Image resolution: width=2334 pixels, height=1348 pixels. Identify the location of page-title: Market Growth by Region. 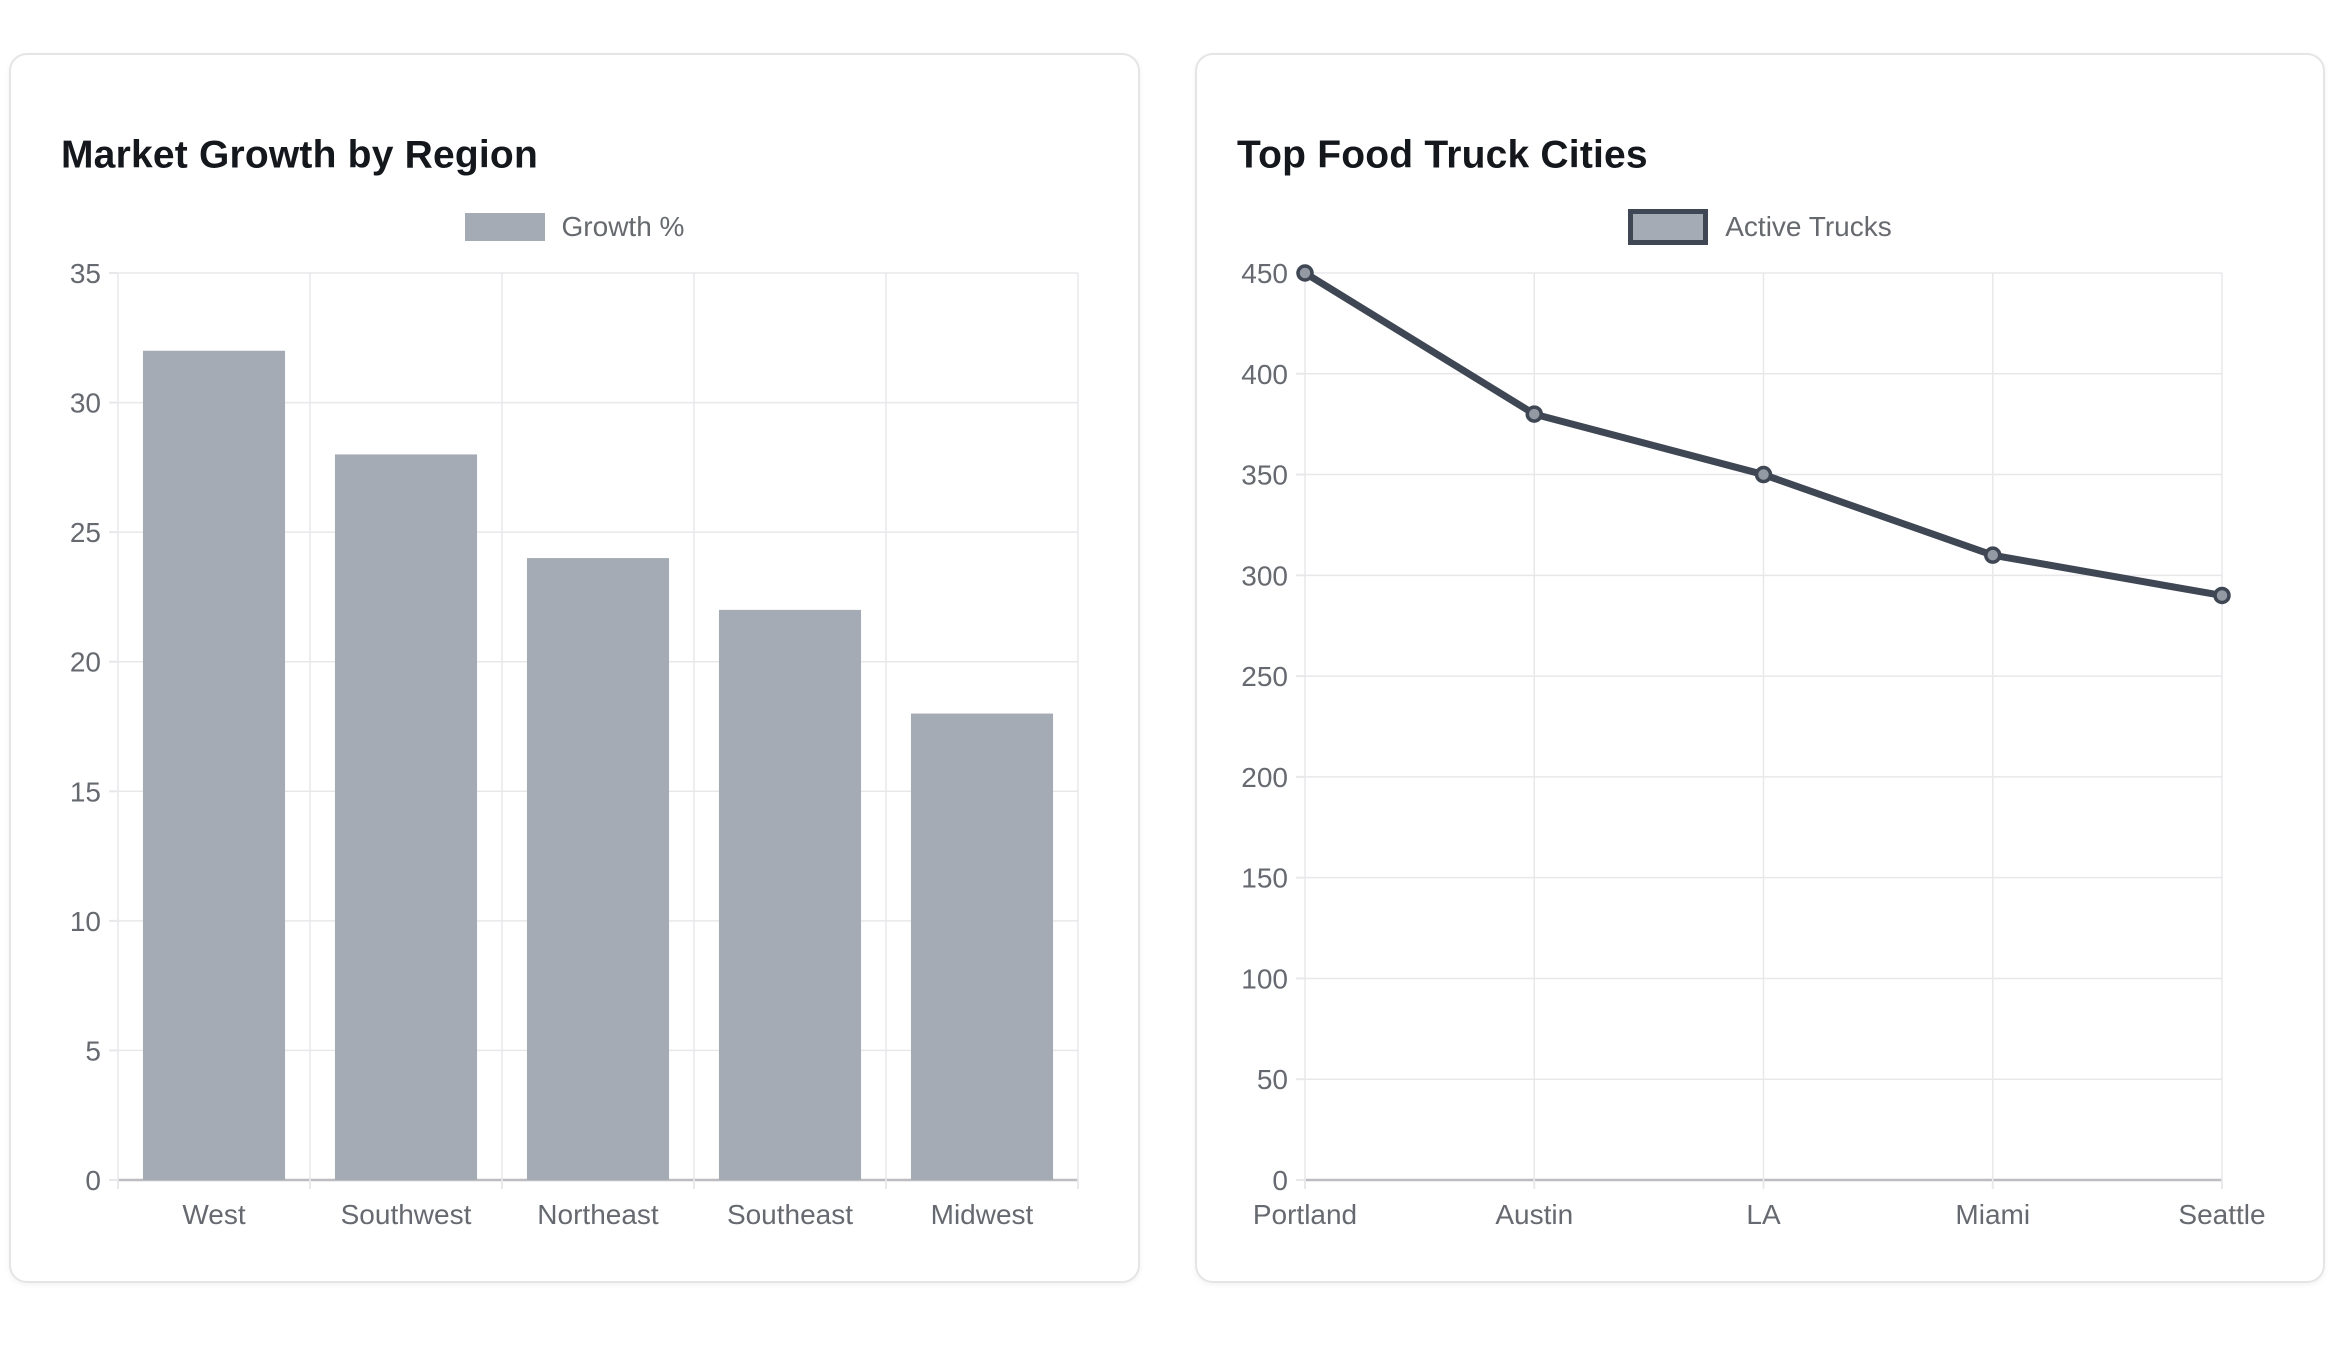
(299, 155).